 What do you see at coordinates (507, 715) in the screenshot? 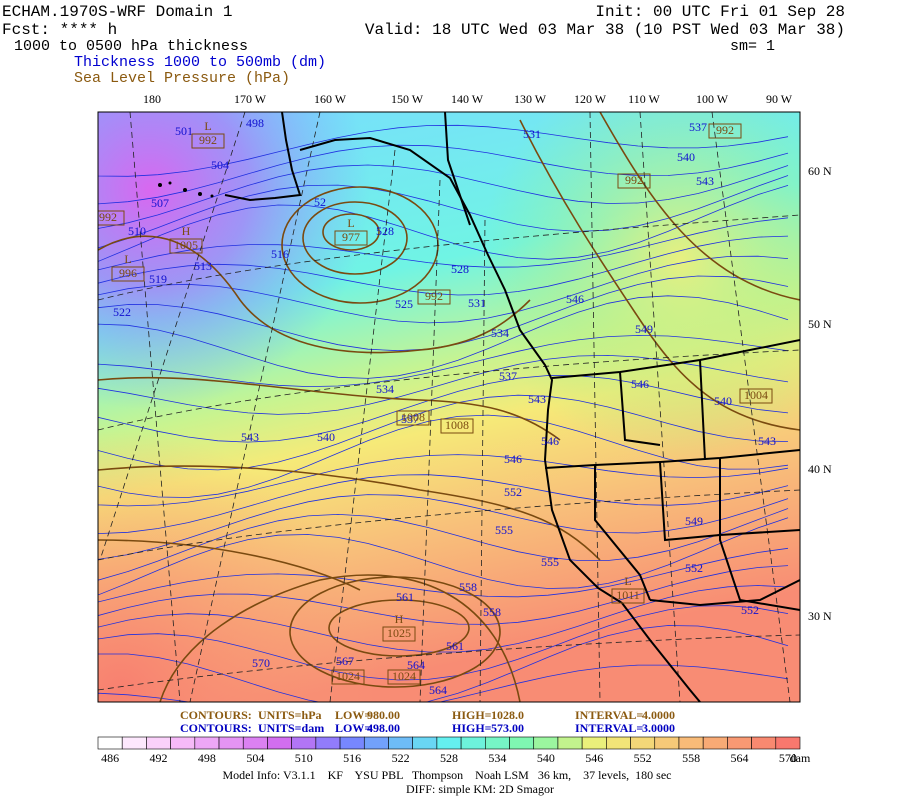
I see `contour-info-high: 1028.0` at bounding box center [507, 715].